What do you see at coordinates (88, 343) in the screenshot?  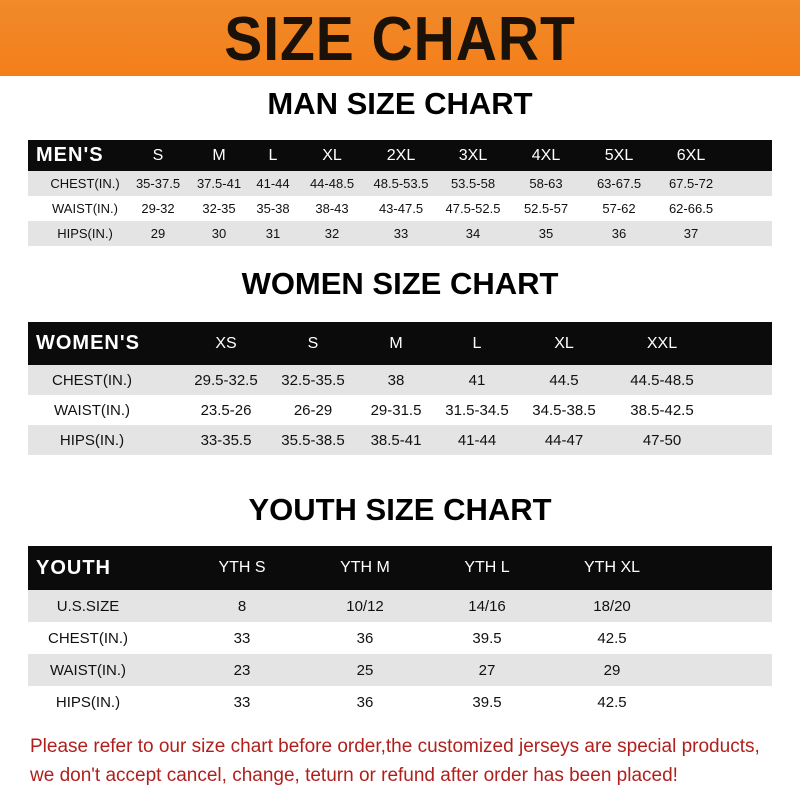 I see `women-header-label: WOMEN'S` at bounding box center [88, 343].